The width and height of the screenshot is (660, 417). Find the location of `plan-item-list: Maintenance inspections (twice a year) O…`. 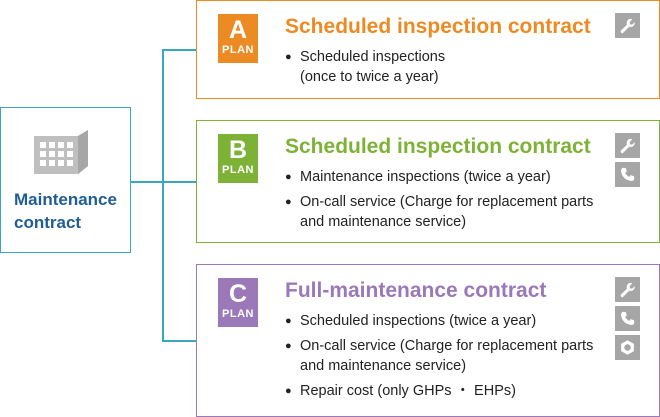

plan-item-list: Maintenance inspections (twice a year) O… is located at coordinates (445, 202).